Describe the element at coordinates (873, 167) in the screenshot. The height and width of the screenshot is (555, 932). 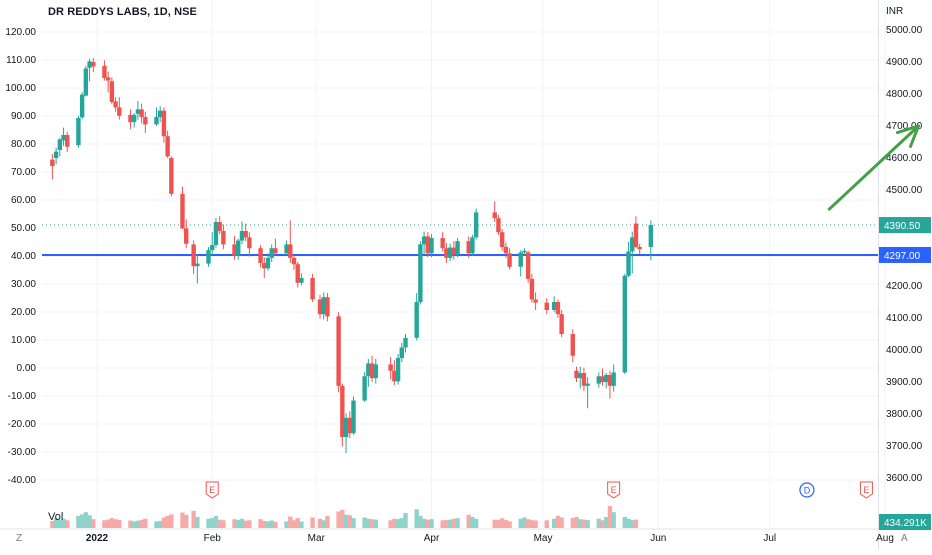
I see `trend-arrow` at that location.